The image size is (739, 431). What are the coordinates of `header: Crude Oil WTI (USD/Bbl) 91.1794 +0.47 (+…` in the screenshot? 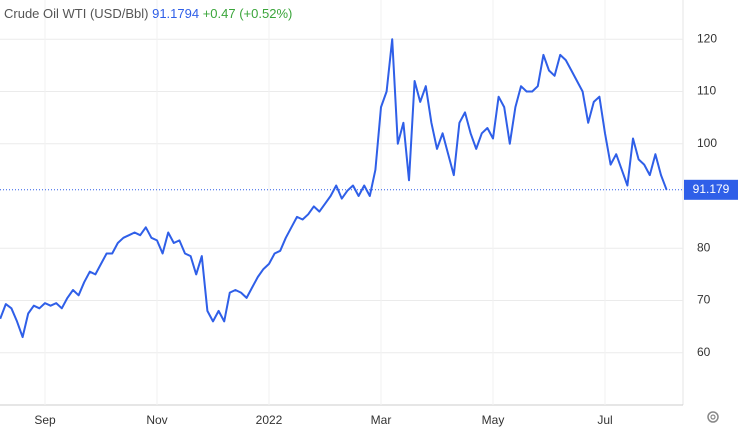 It's located at (148, 13).